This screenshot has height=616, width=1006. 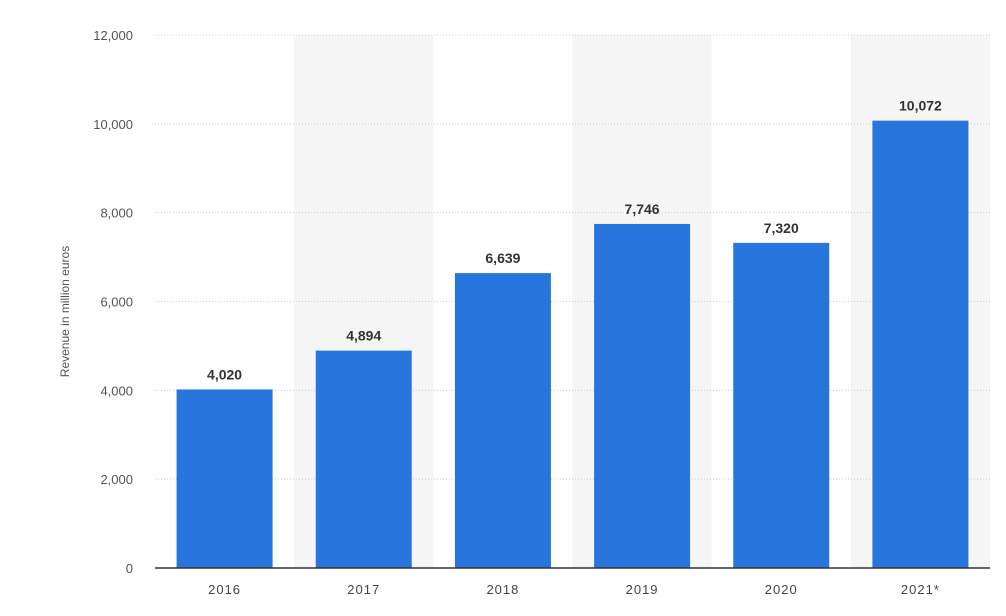 What do you see at coordinates (920, 589) in the screenshot?
I see `x-tick-label: 2021*` at bounding box center [920, 589].